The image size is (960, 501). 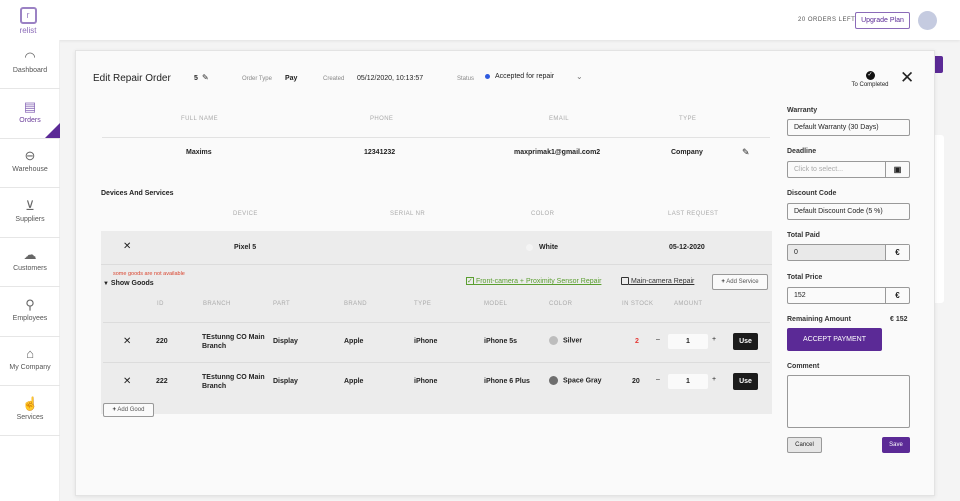 I want to click on cancel-button: Cancel, so click(x=804, y=445).